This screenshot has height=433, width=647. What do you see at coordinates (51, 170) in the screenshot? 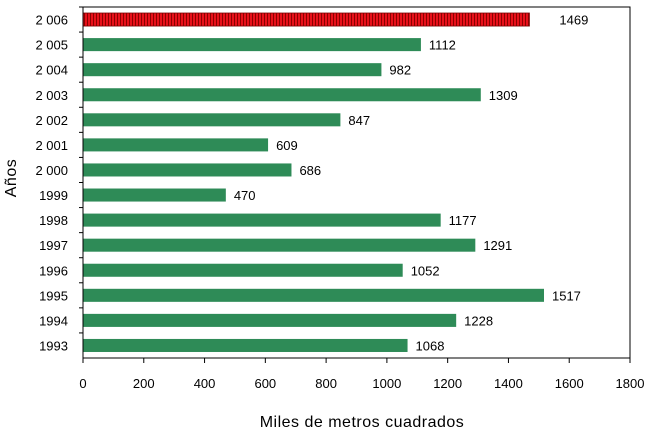
I see `y-tick-label: 2 000` at bounding box center [51, 170].